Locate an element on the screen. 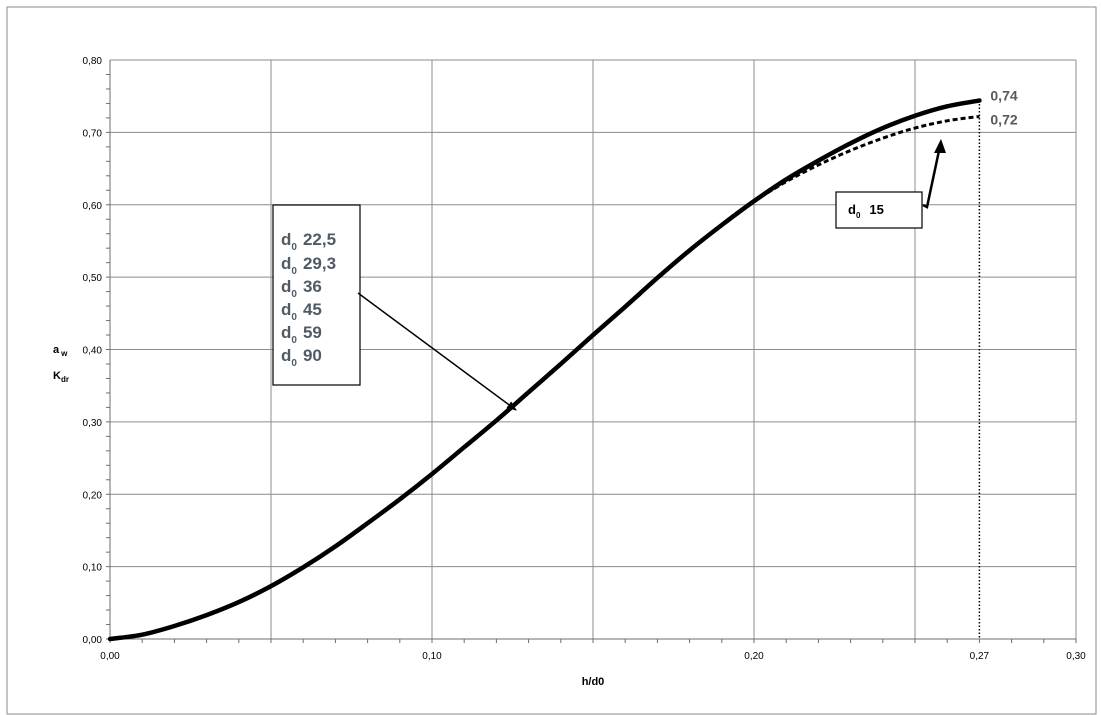 Image resolution: width=1101 pixels, height=715 pixels. x-tick-label: 0,20 is located at coordinates (754, 656).